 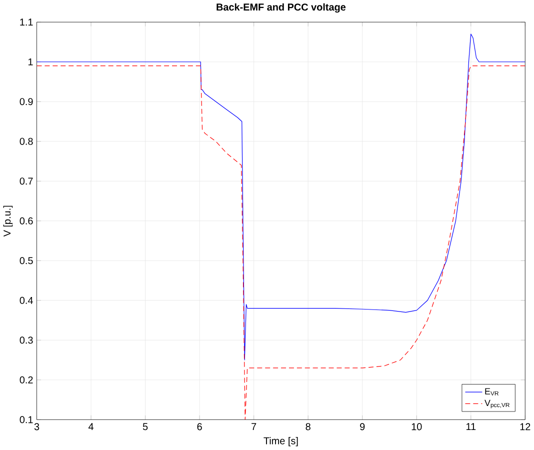 I want to click on y-tick-label: 0.9, so click(x=26, y=102).